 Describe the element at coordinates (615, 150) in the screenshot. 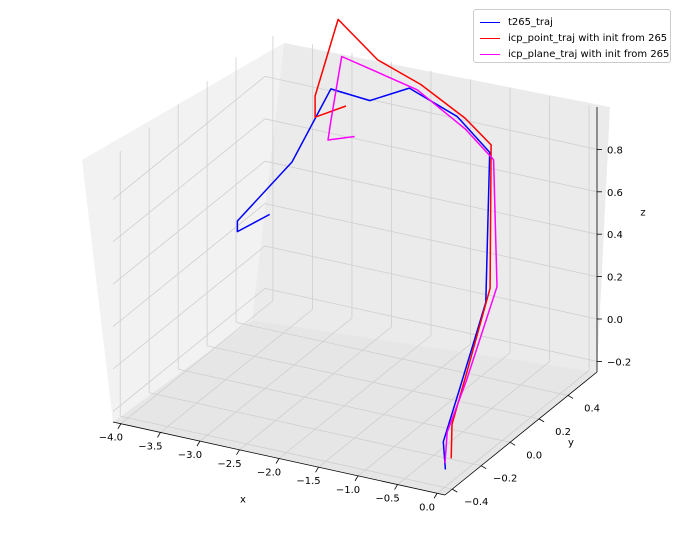

I see `z-tick-label: 0.8` at that location.